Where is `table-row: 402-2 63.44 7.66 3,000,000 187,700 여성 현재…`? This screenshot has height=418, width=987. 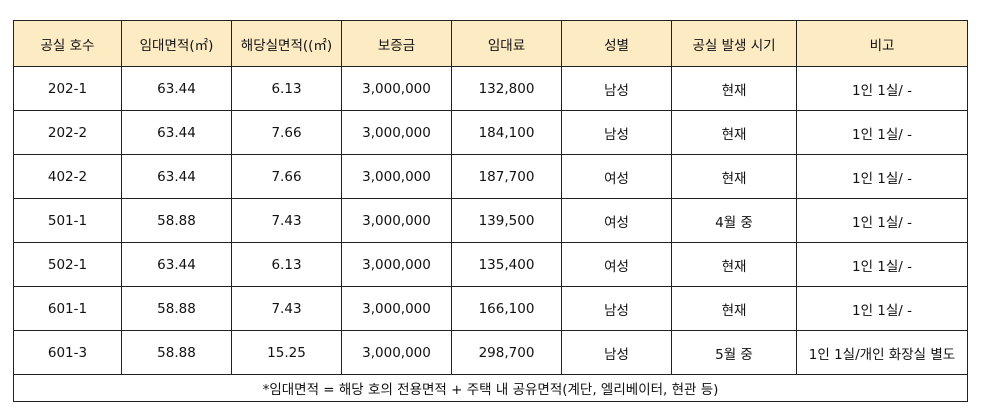
table-row: 402-2 63.44 7.66 3,000,000 187,700 여성 현재… is located at coordinates (490, 176).